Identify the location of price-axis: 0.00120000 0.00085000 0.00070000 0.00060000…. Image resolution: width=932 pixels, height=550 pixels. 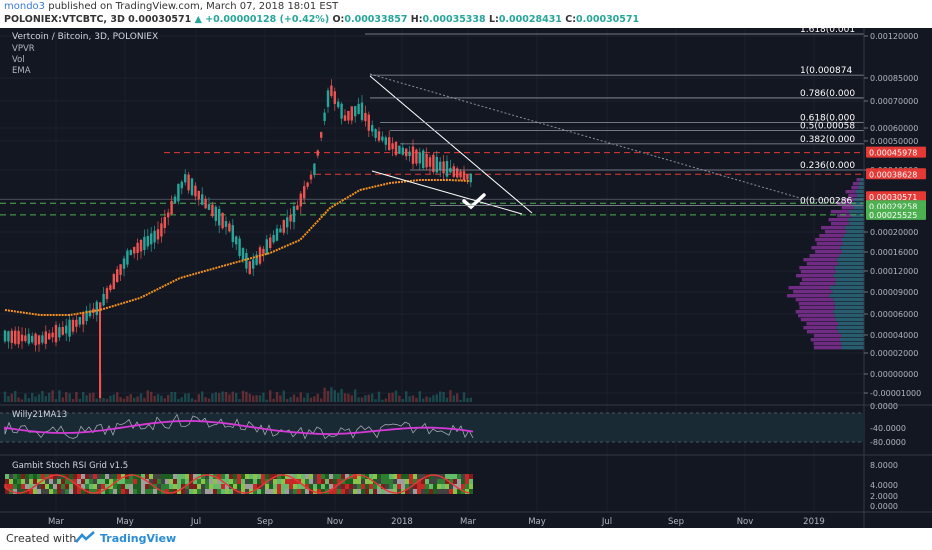
(892, 278).